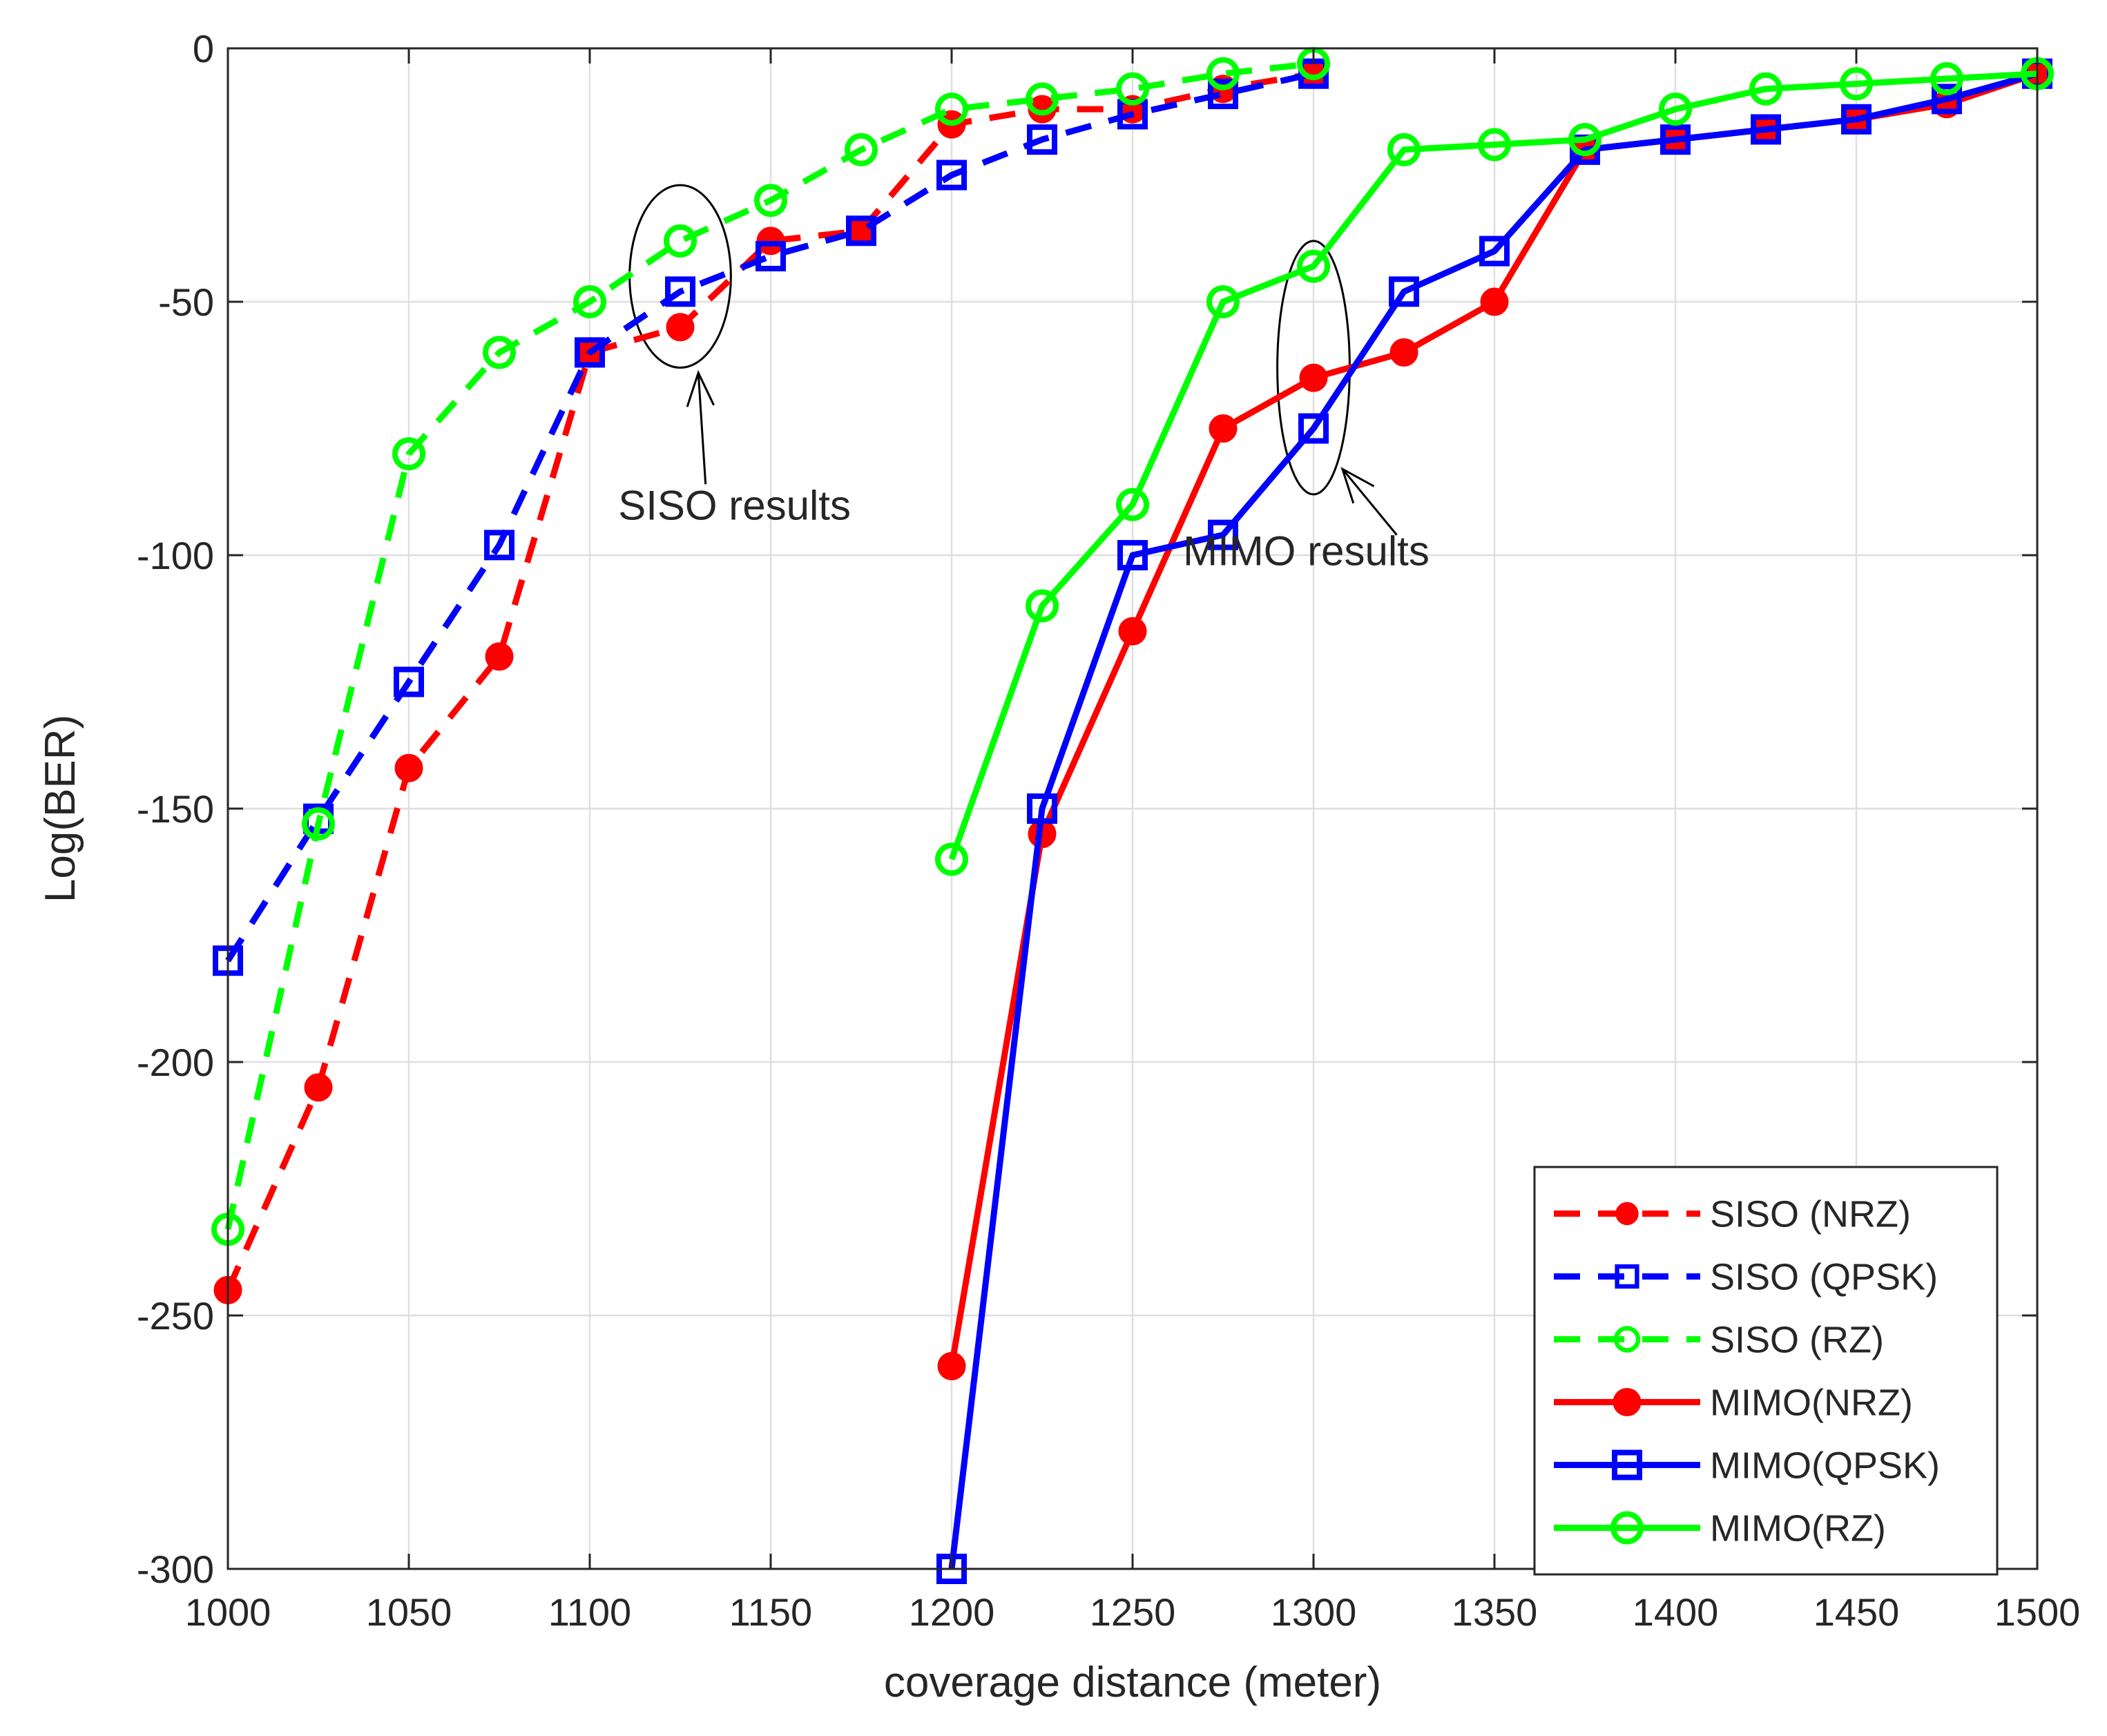  I want to click on legend-entry-mimo-nrz: MIMO(NRZ), so click(1734, 1403).